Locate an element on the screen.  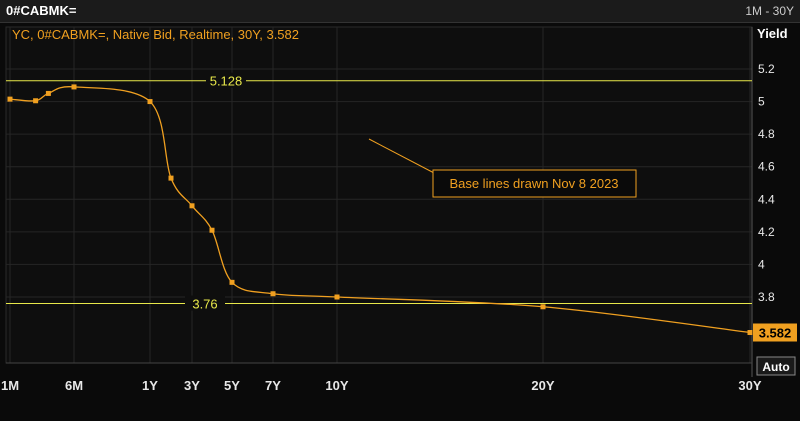
y-axis-title: Yield is located at coordinates (772, 33).